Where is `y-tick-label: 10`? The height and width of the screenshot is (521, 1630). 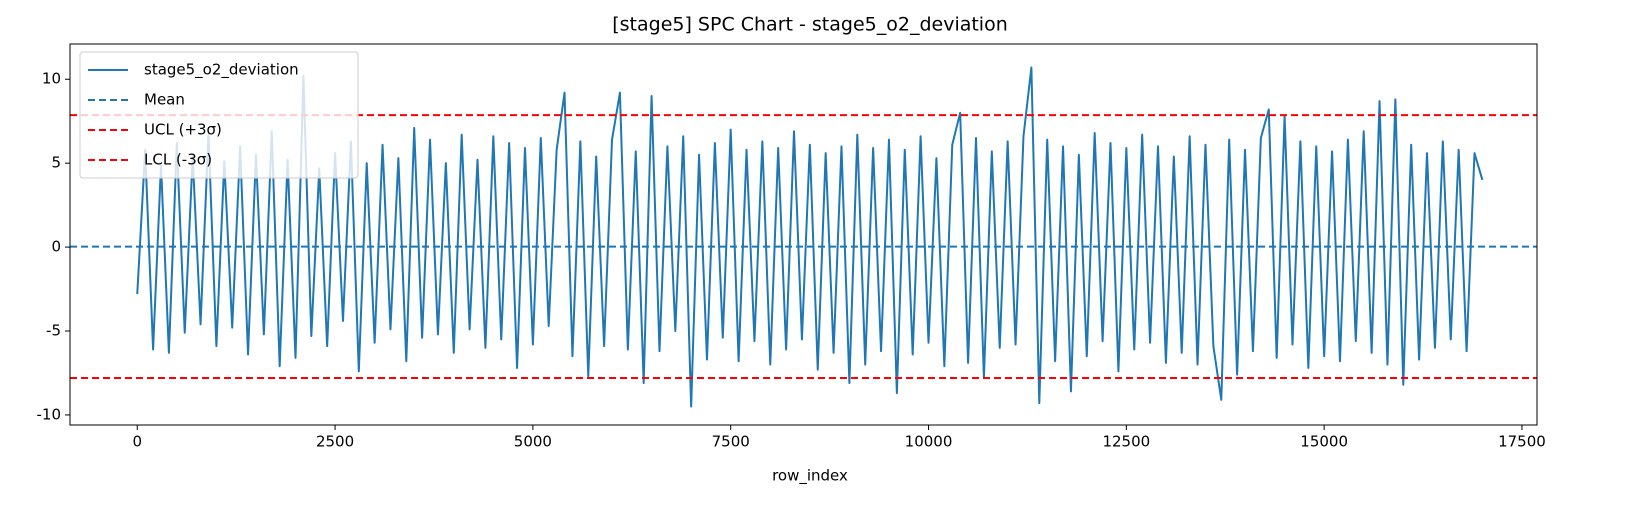 y-tick-label: 10 is located at coordinates (51, 79).